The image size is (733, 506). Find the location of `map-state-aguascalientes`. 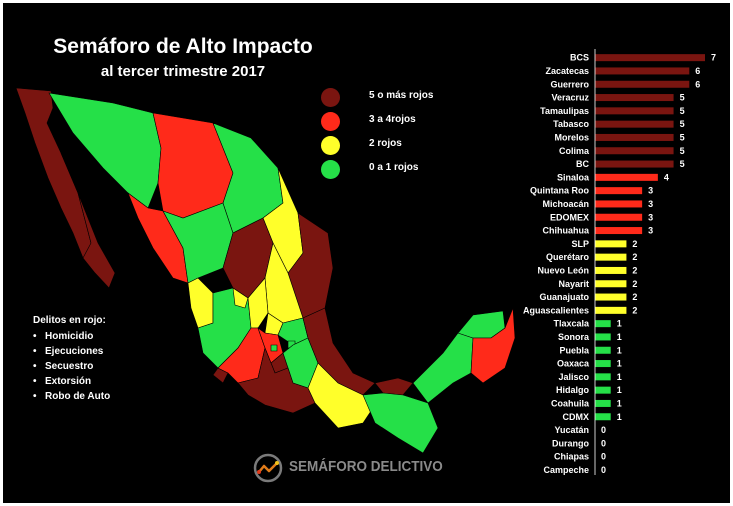

map-state-aguascalientes is located at coordinates (240, 298).